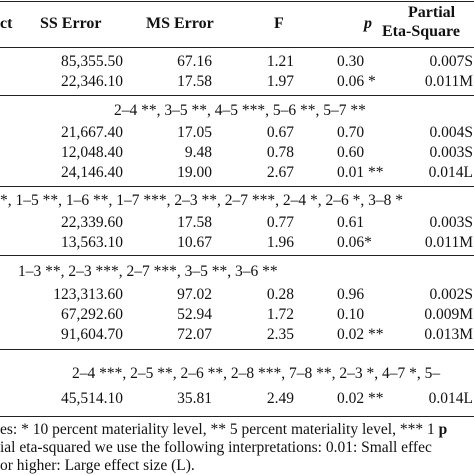 The image size is (474, 475). I want to click on g2-r1-f: 0.67, so click(280, 132).